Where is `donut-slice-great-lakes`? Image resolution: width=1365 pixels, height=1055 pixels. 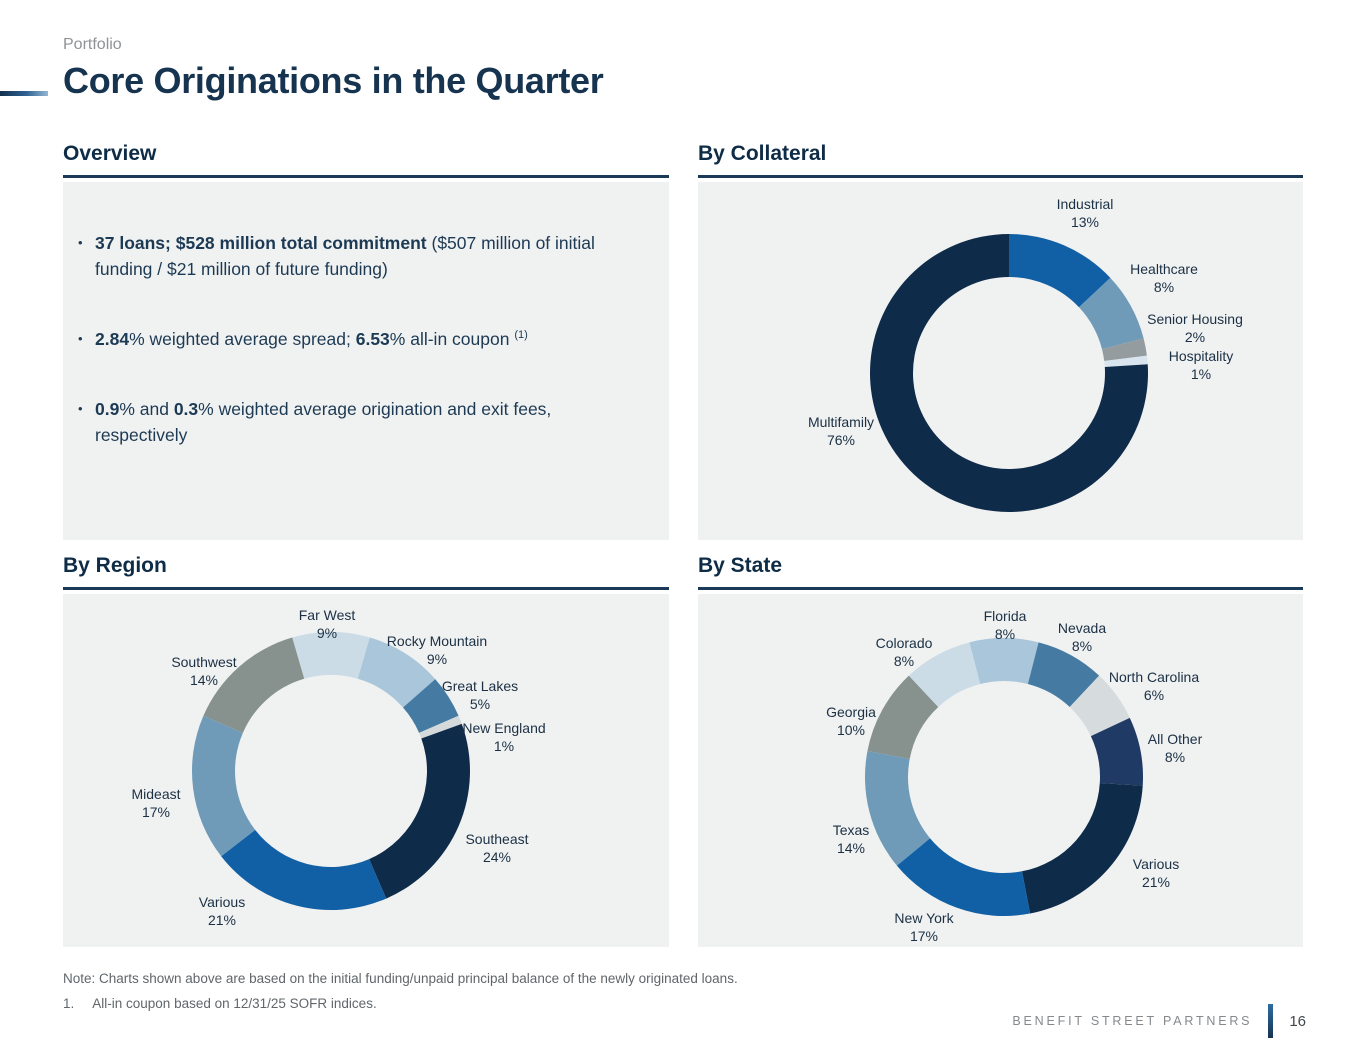
donut-slice-great-lakes is located at coordinates (431, 706).